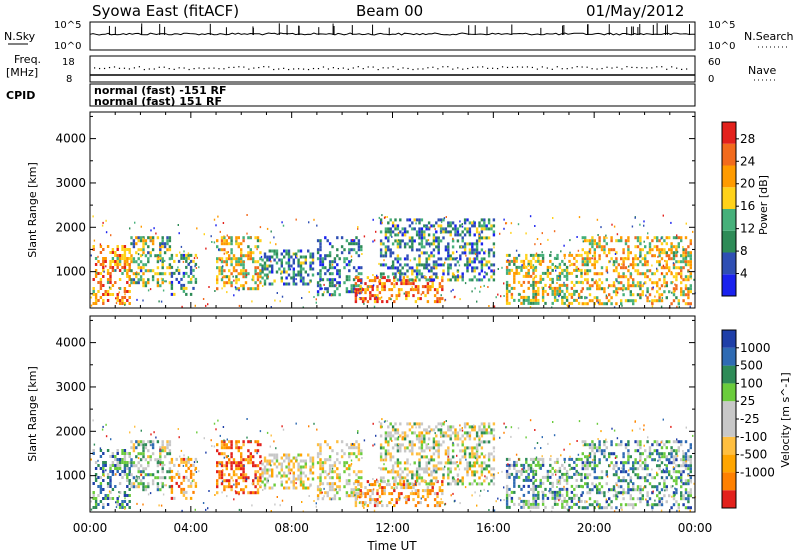  I want to click on power-colorbar-tick-label: 4, so click(744, 274).